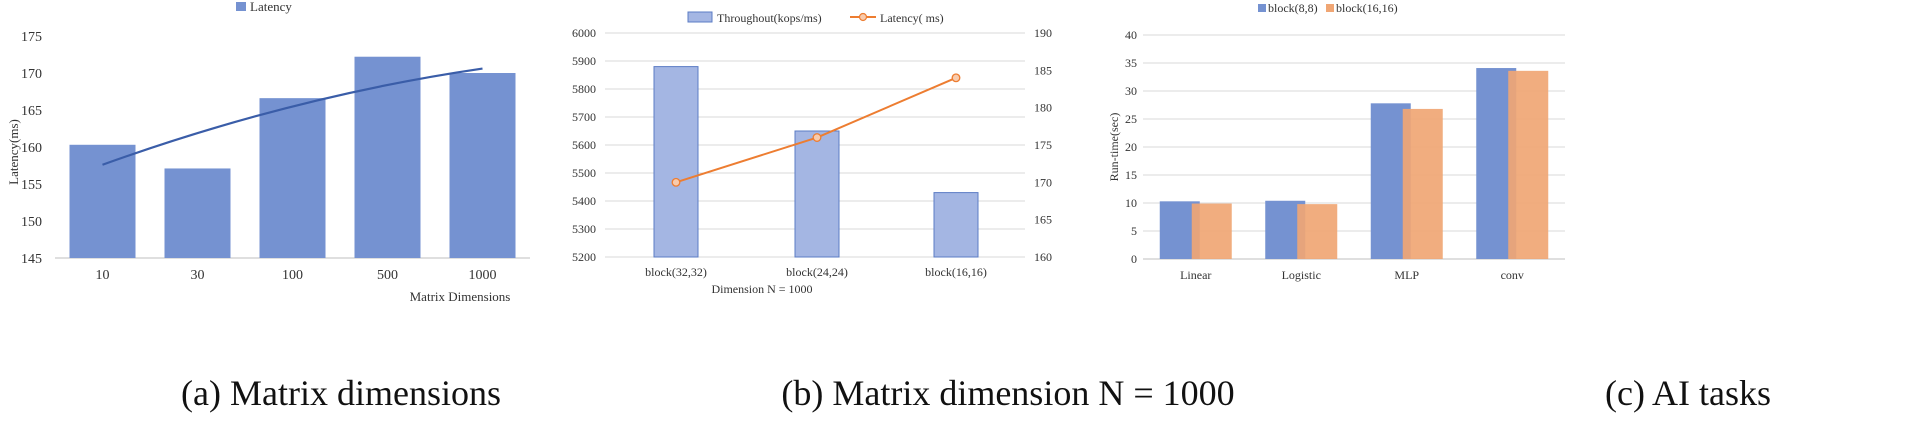 This screenshot has height=428, width=1905. What do you see at coordinates (1043, 108) in the screenshot?
I see `y2-tick-label: 180` at bounding box center [1043, 108].